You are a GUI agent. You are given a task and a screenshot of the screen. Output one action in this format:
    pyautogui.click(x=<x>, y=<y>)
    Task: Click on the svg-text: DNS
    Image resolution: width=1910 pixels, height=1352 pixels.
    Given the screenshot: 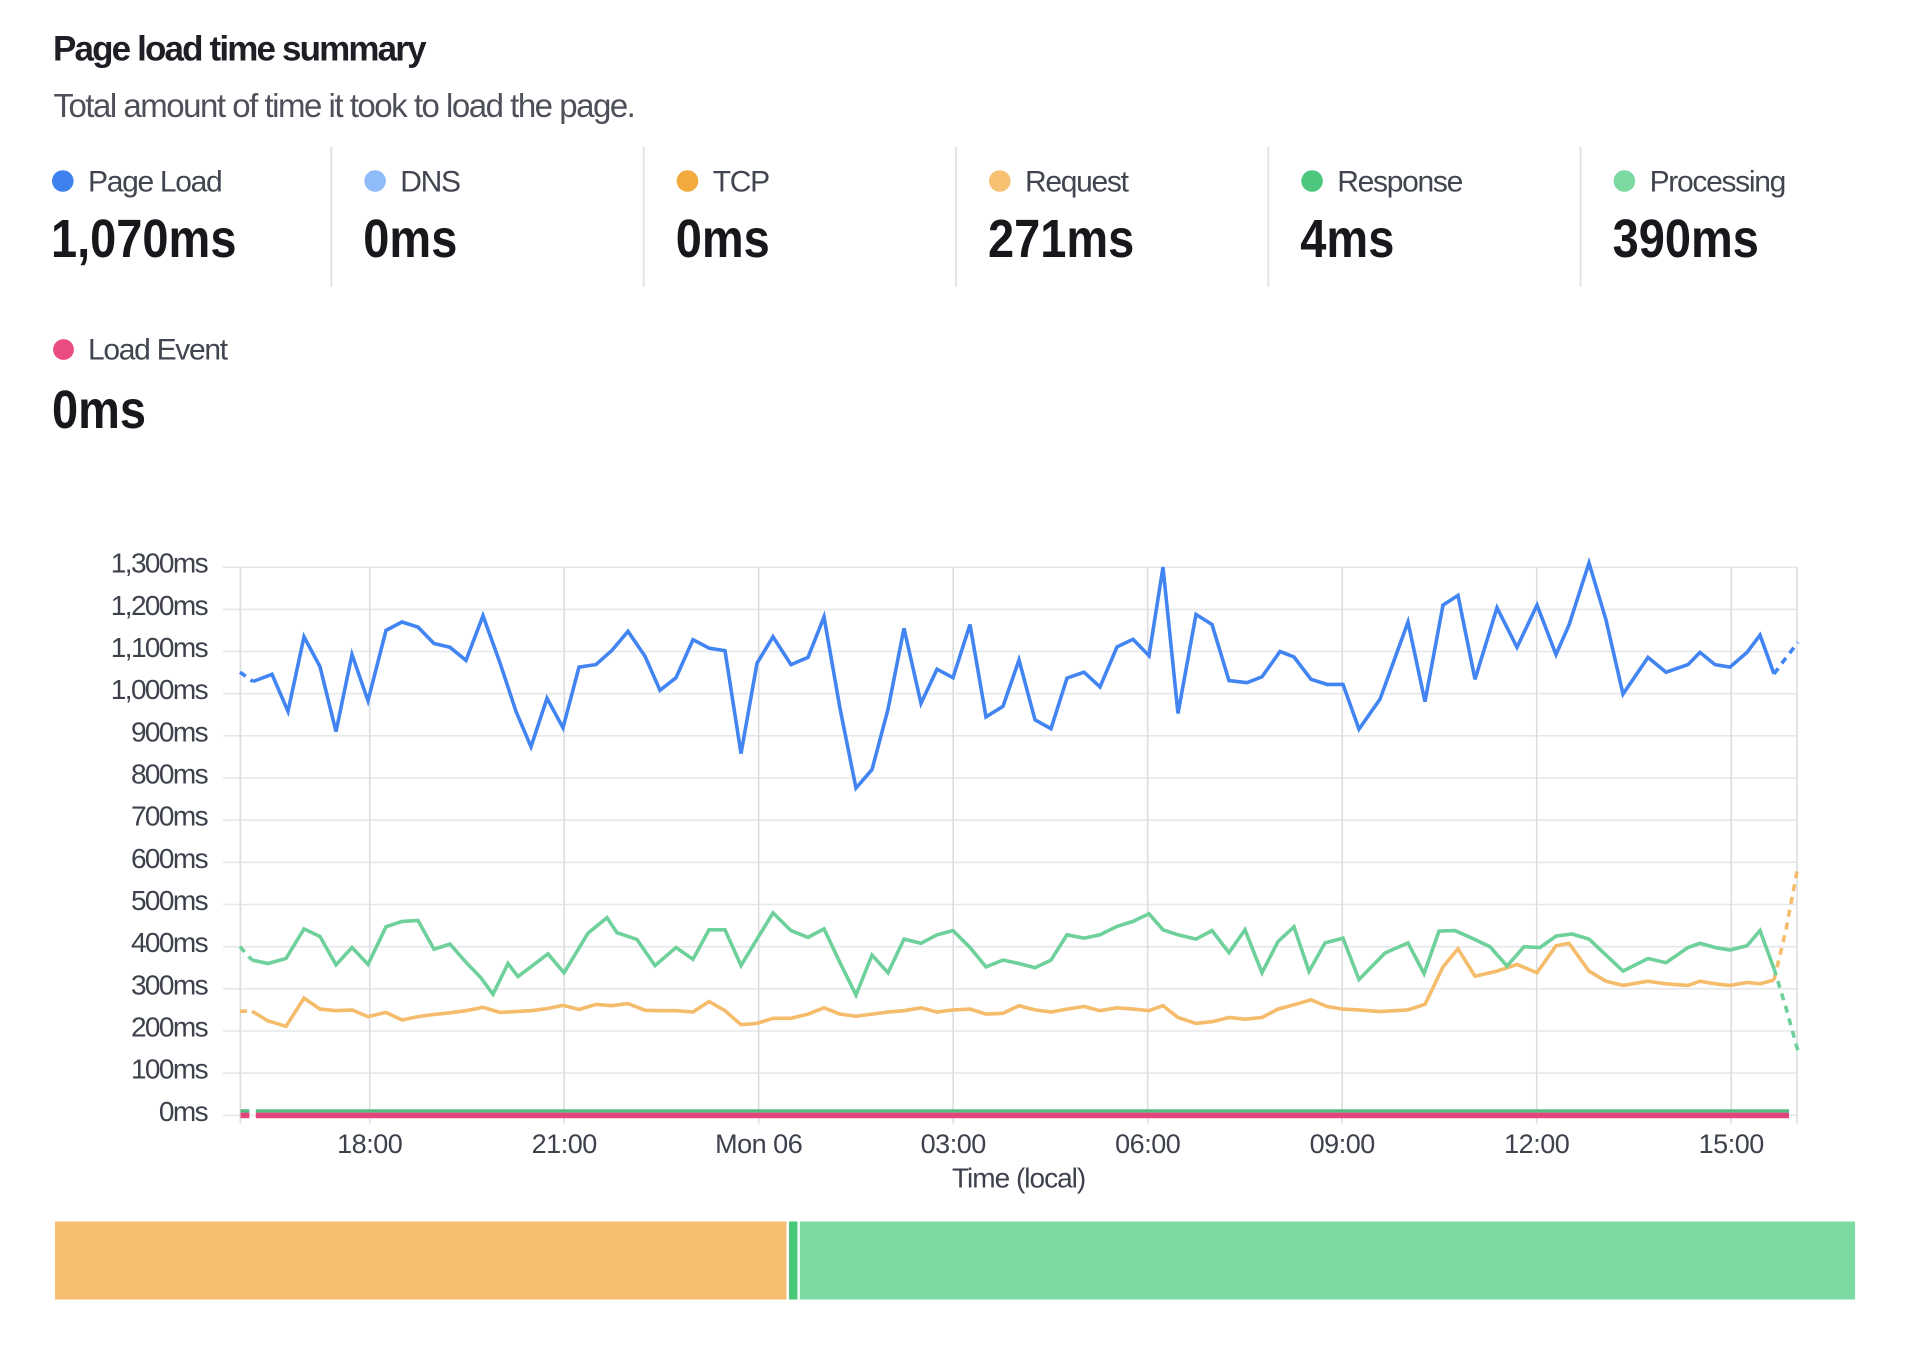 What is the action you would take?
    pyautogui.click(x=430, y=181)
    